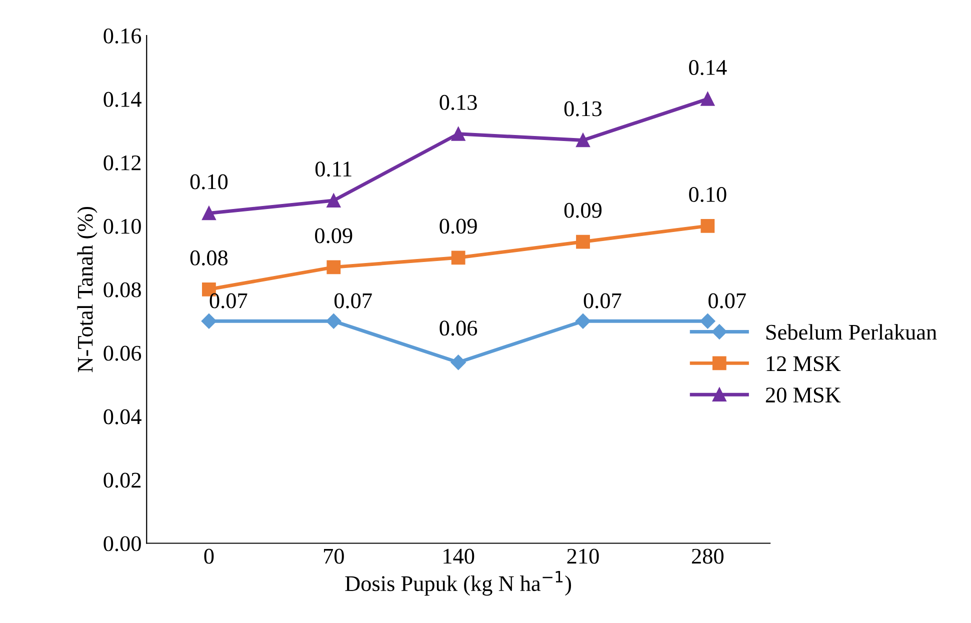 Image resolution: width=971 pixels, height=623 pixels. Describe the element at coordinates (458, 583) in the screenshot. I see `x-axis-title: Dosis Pupuk (kg N ha$^{−1}$)` at that location.